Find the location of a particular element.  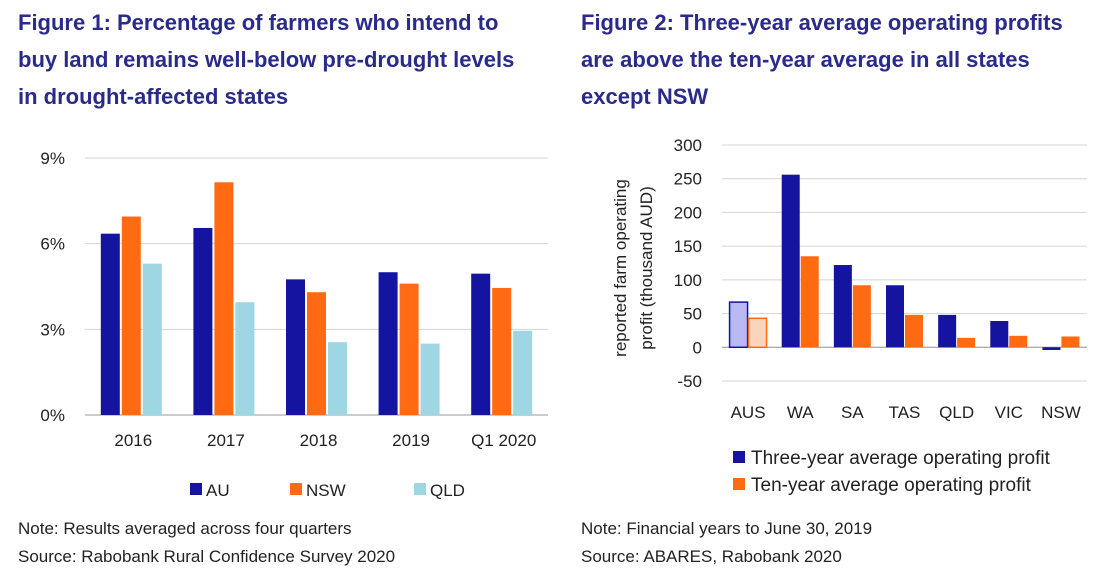

y-tick-label: 9% is located at coordinates (52, 158).